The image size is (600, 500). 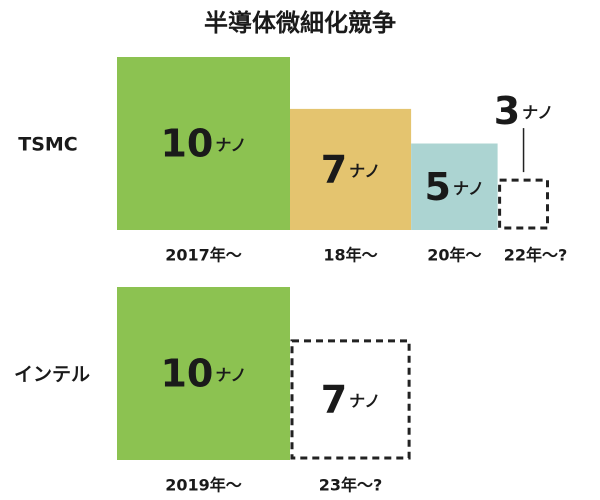 What do you see at coordinates (300, 23) in the screenshot?
I see `title: 半導体微細化競争` at bounding box center [300, 23].